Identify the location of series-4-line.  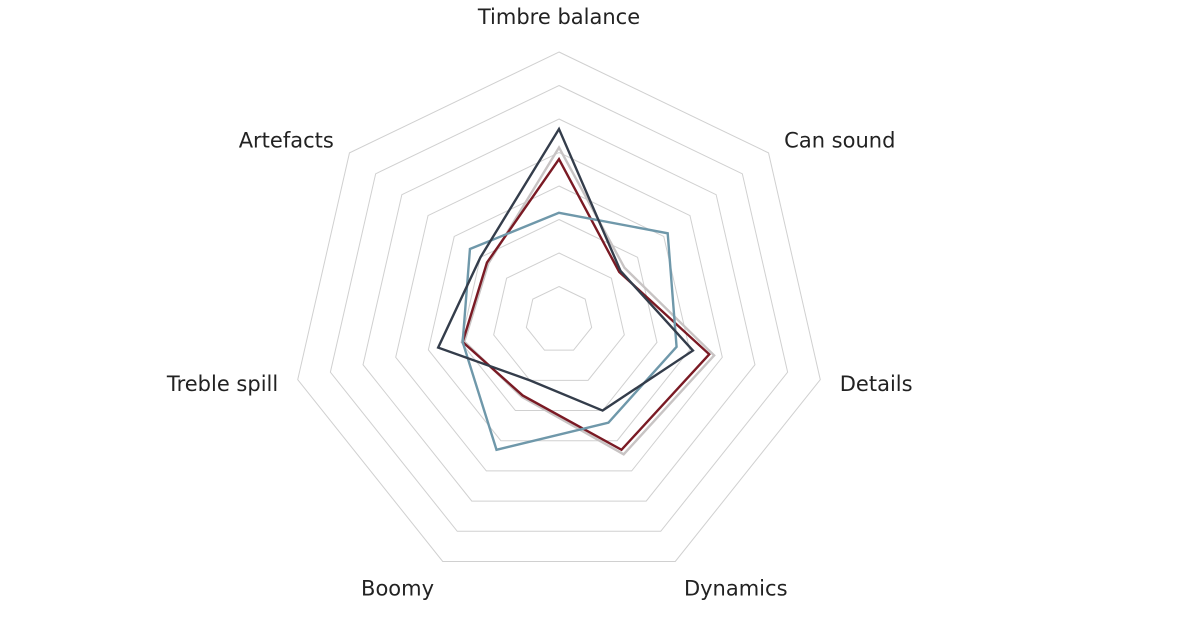
(565, 269).